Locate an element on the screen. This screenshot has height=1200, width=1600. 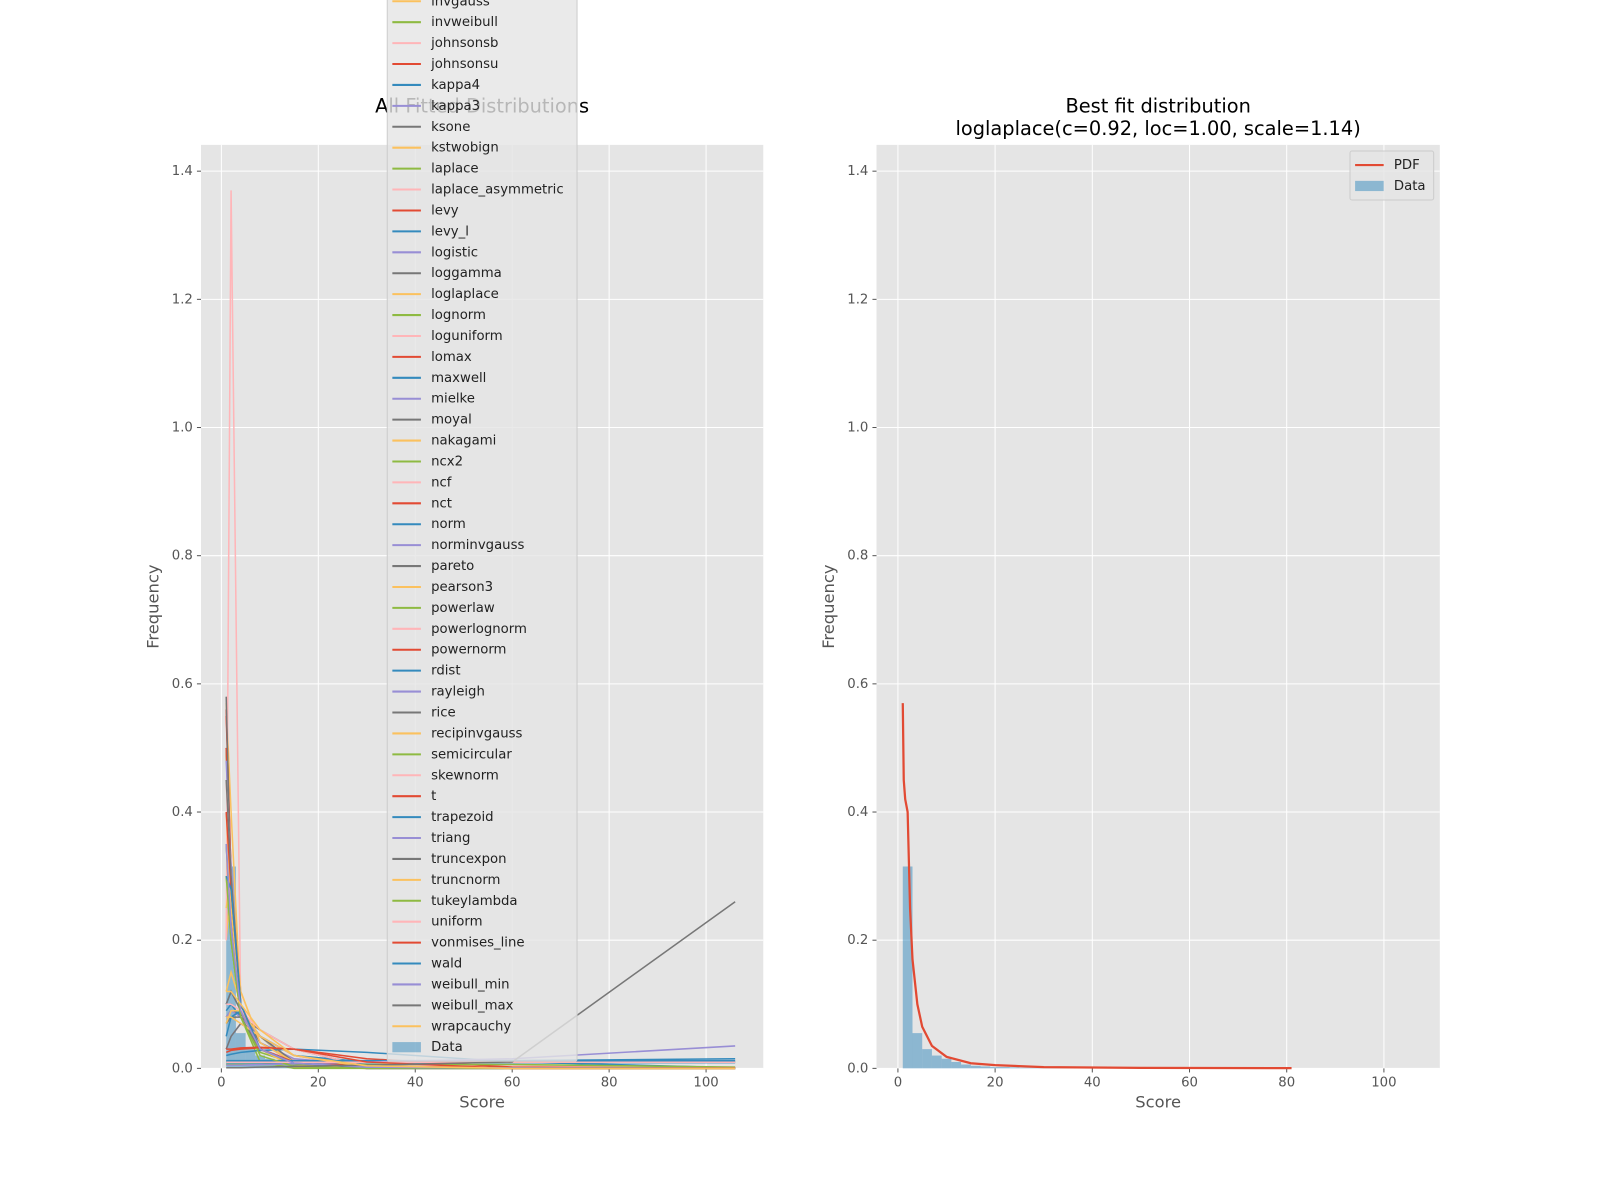
y-tick-label: 0.4 is located at coordinates (857, 812).